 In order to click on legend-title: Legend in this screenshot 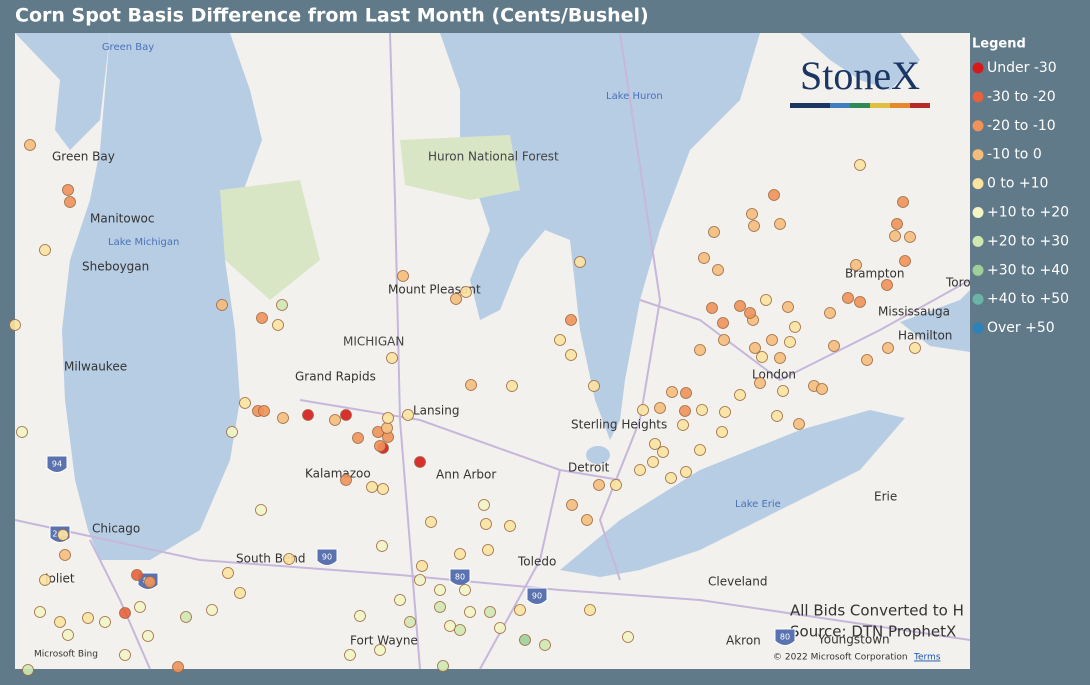, I will do `click(999, 44)`.